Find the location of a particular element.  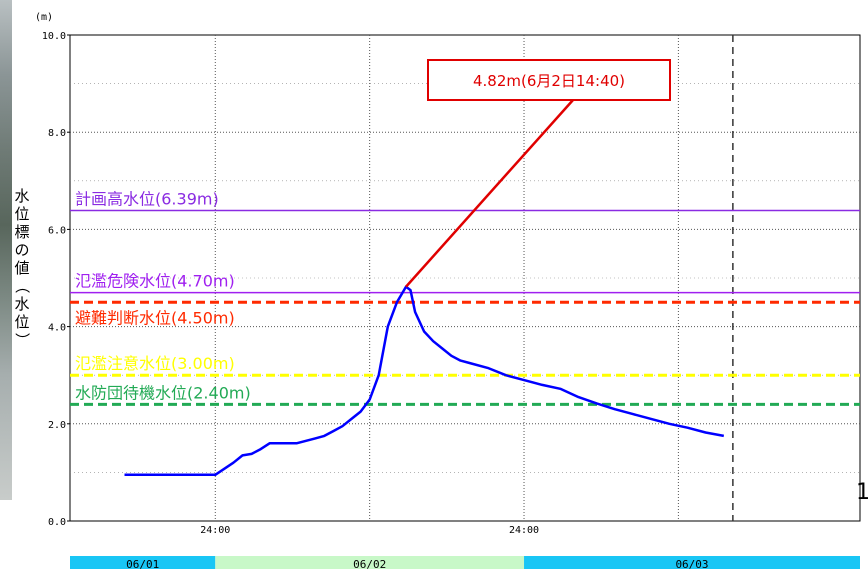

y-label-char: 値 is located at coordinates (21, 268).